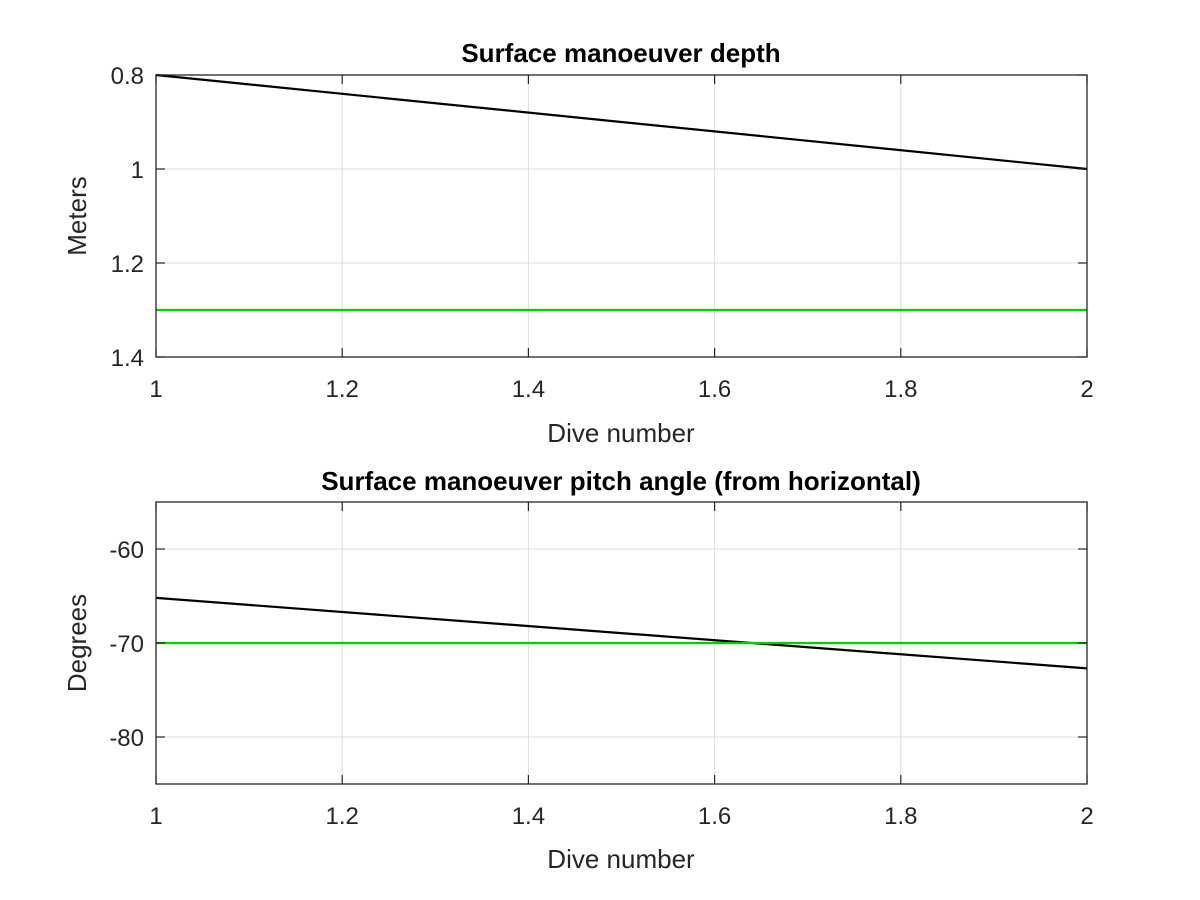 The height and width of the screenshot is (900, 1200). Describe the element at coordinates (126, 550) in the screenshot. I see `y-tick-label: -60` at that location.